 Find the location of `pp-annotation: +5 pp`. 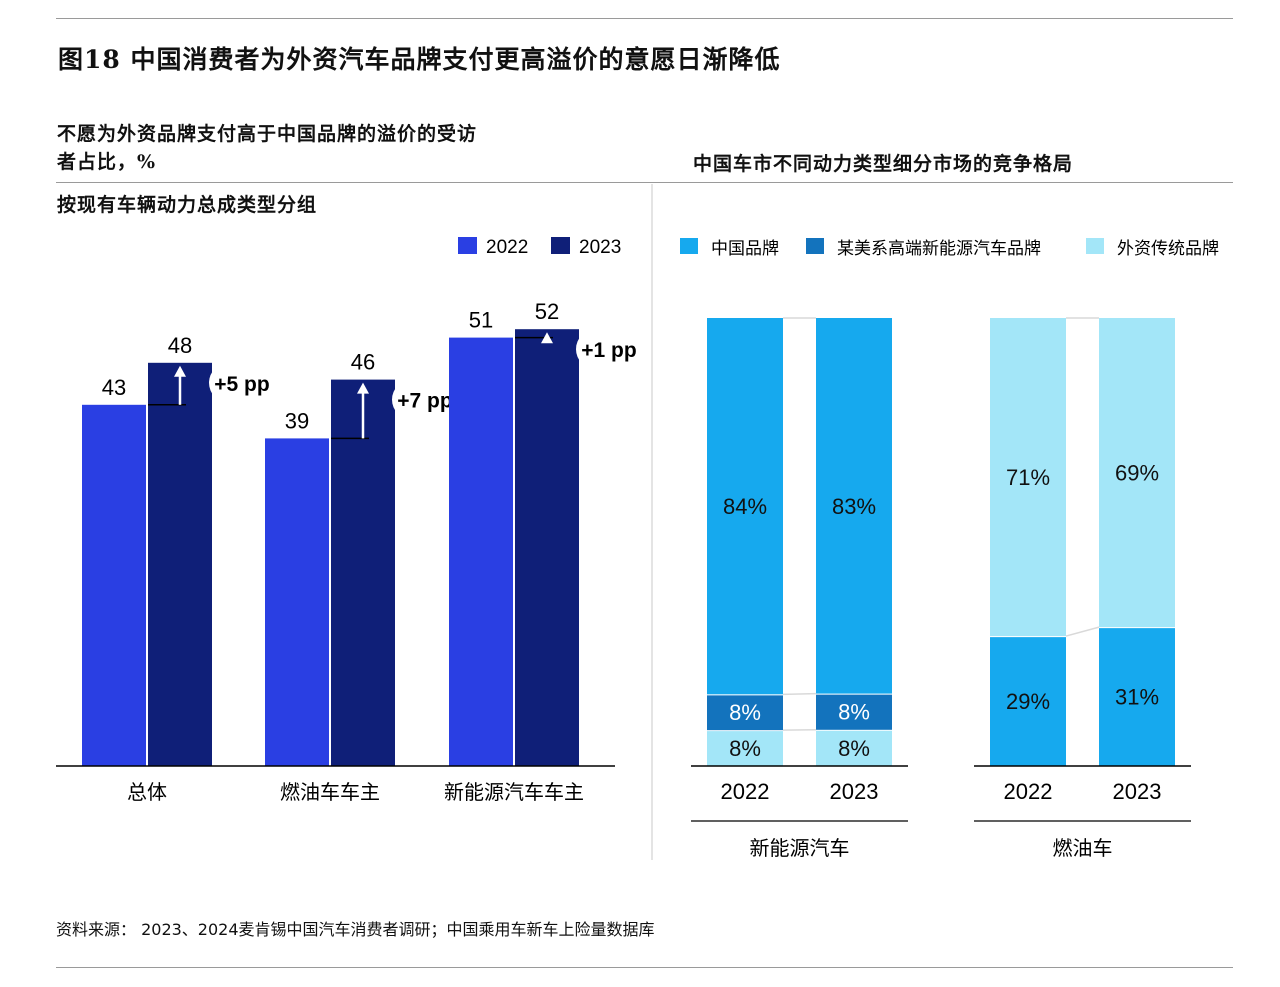

pp-annotation: +5 pp is located at coordinates (241, 384).